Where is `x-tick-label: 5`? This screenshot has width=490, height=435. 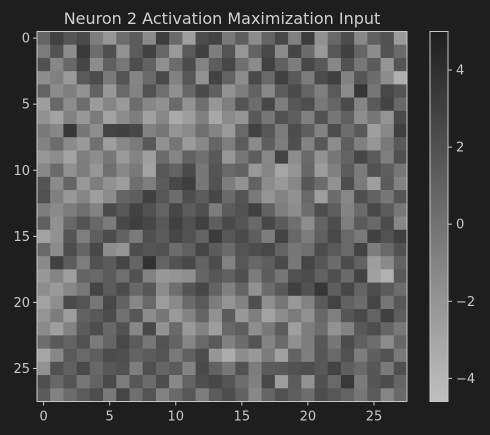
x-tick-label: 5 is located at coordinates (110, 417).